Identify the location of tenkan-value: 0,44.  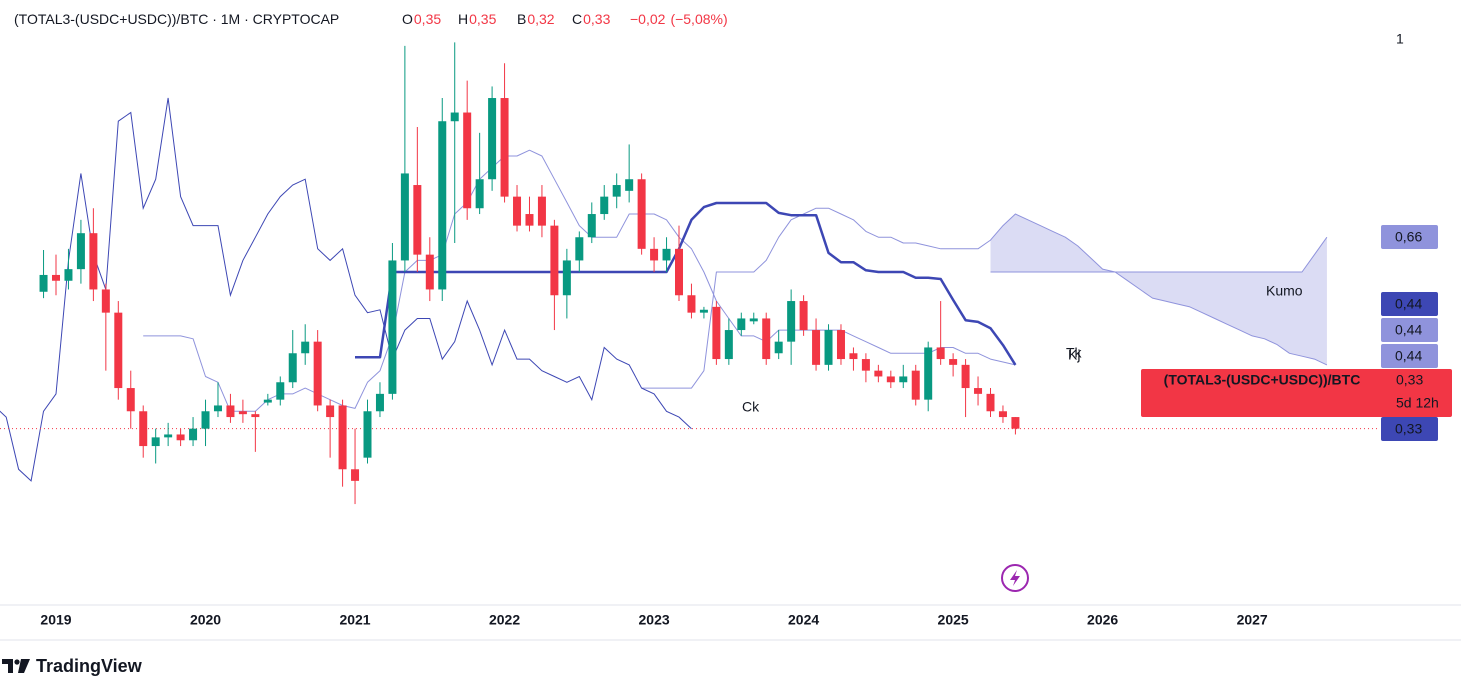
(1408, 330).